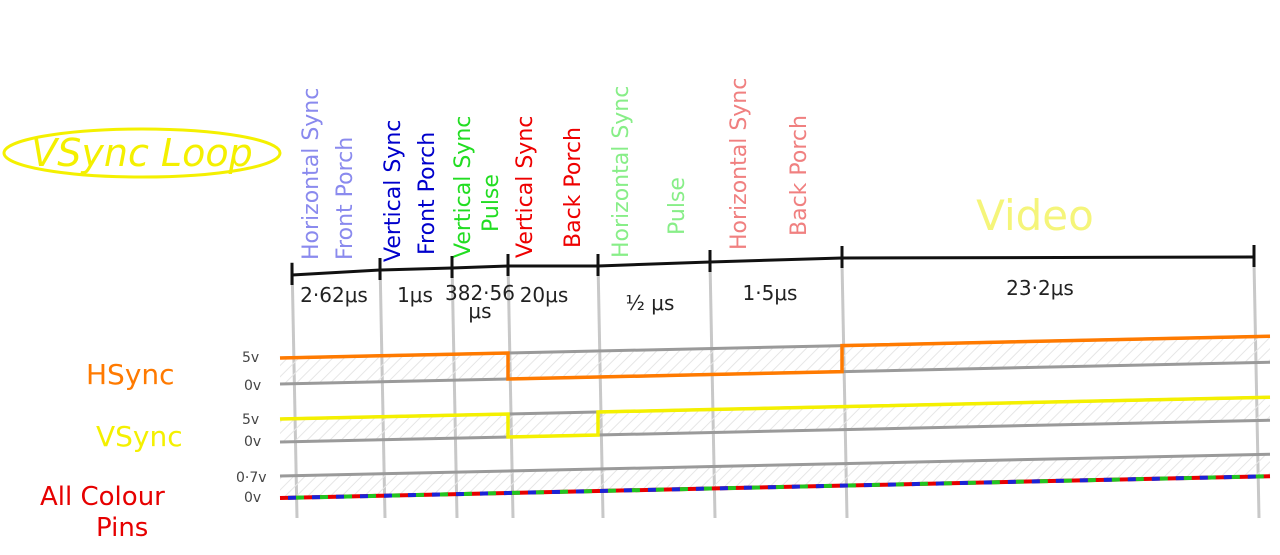  Describe the element at coordinates (415, 295) in the screenshot. I see `duration-vfp: 1μs` at that location.